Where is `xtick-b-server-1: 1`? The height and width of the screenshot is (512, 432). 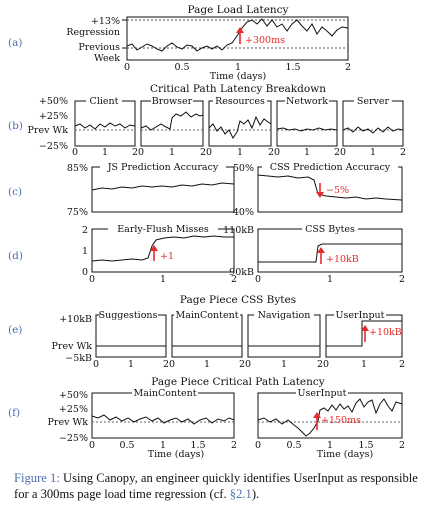
xtick-b-server-1: 1 is located at coordinates (373, 152).